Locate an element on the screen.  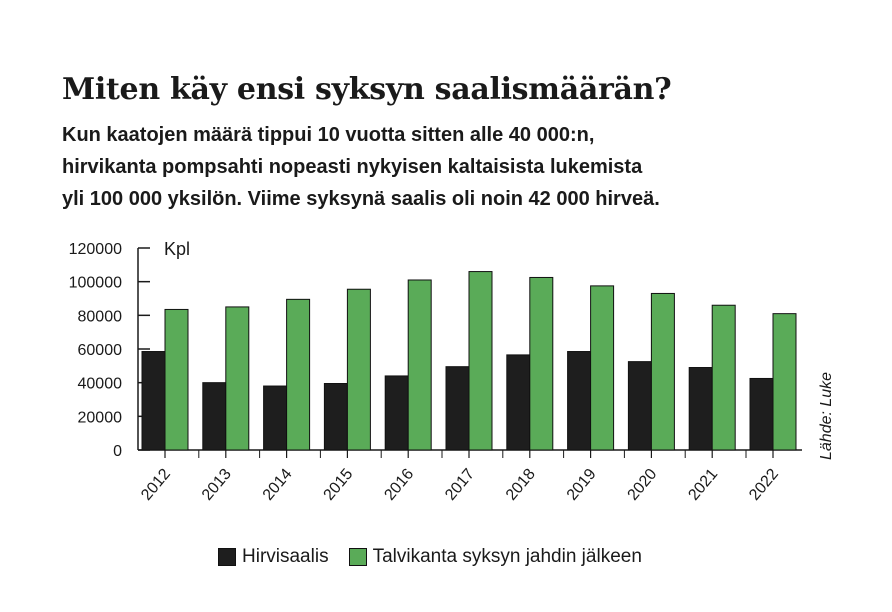
x-tick-label: 2014 is located at coordinates (278, 485).